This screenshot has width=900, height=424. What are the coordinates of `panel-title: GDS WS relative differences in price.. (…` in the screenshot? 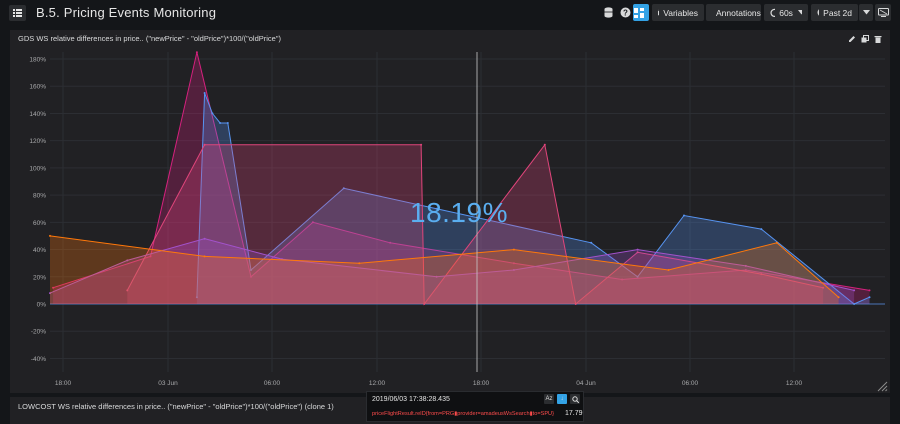 It's located at (150, 38).